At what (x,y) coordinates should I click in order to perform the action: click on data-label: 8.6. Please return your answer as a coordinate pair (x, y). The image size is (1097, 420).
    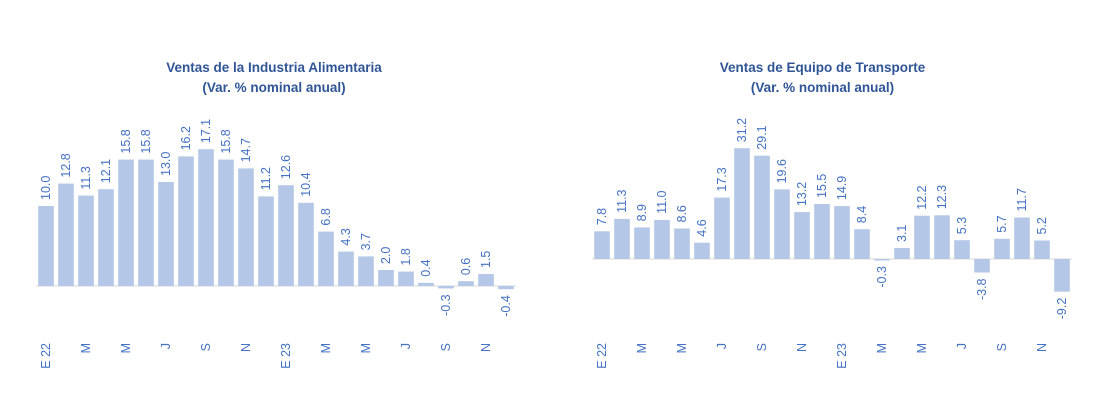
    Looking at the image, I should click on (682, 213).